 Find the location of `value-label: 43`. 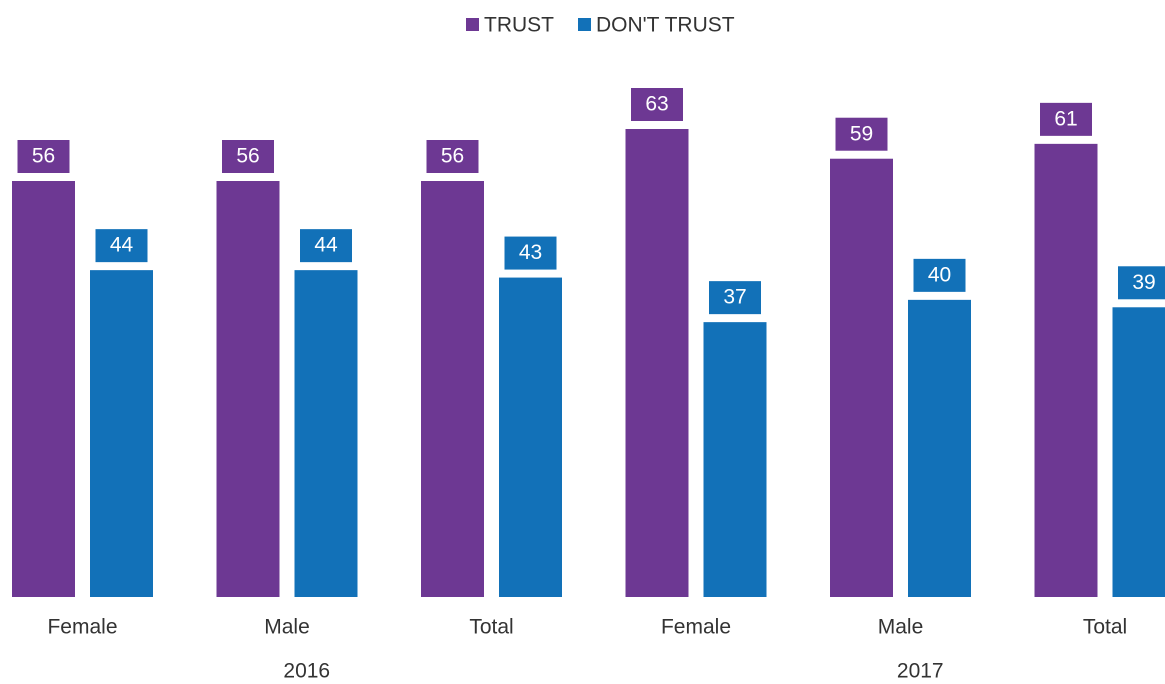

value-label: 43 is located at coordinates (530, 252).